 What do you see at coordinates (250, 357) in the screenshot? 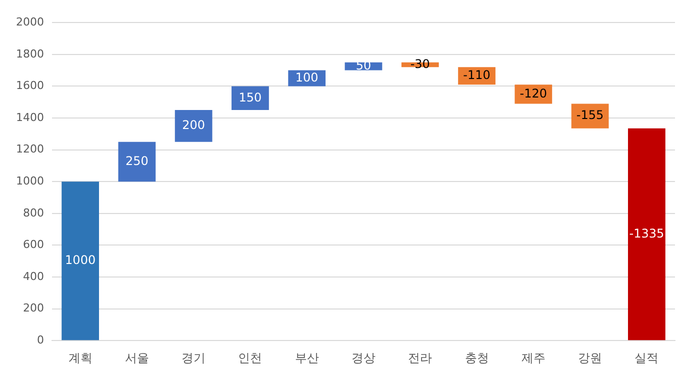
I see `x-tick-label: 인천` at bounding box center [250, 357].